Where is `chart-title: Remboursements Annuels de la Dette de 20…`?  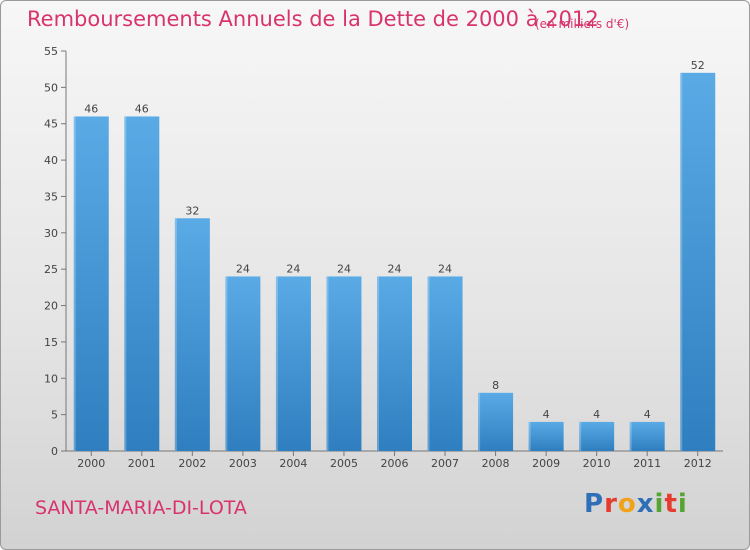
chart-title: Remboursements Annuels de la Dette de 20… is located at coordinates (313, 19).